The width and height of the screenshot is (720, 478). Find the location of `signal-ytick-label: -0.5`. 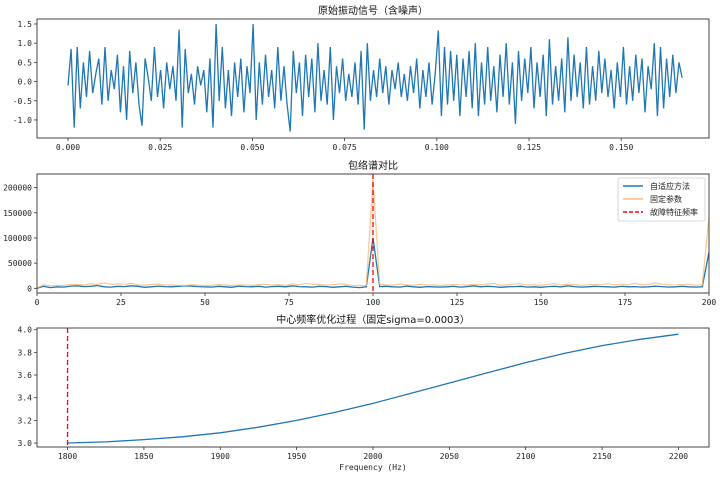

signal-ytick-label: -0.5 is located at coordinates (22, 101).